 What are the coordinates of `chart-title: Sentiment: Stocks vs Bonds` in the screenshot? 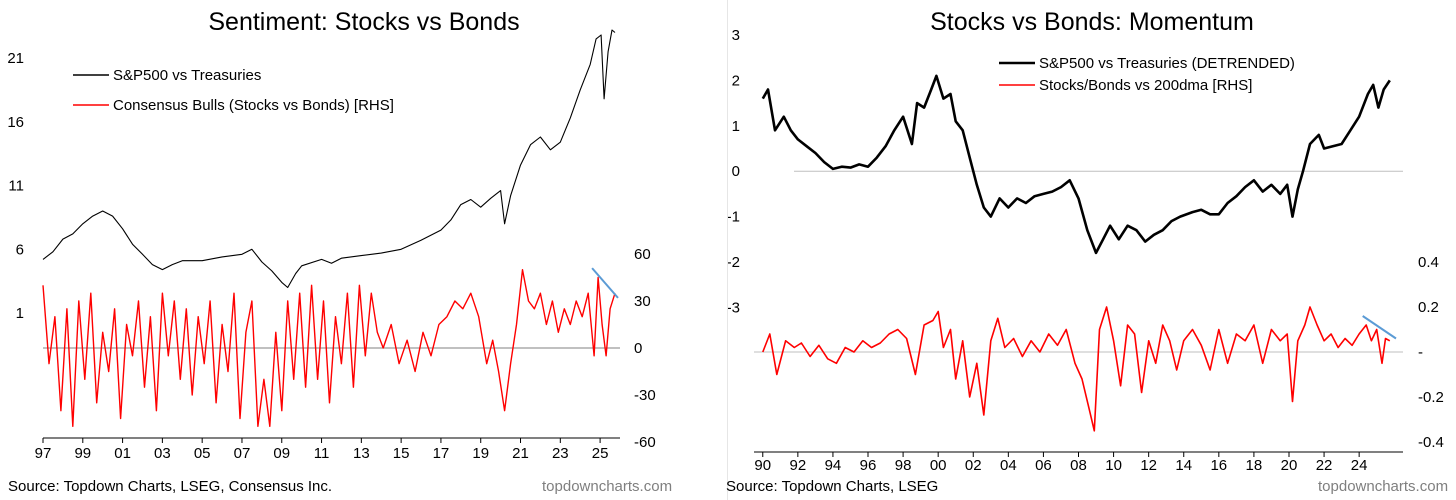 It's located at (364, 22).